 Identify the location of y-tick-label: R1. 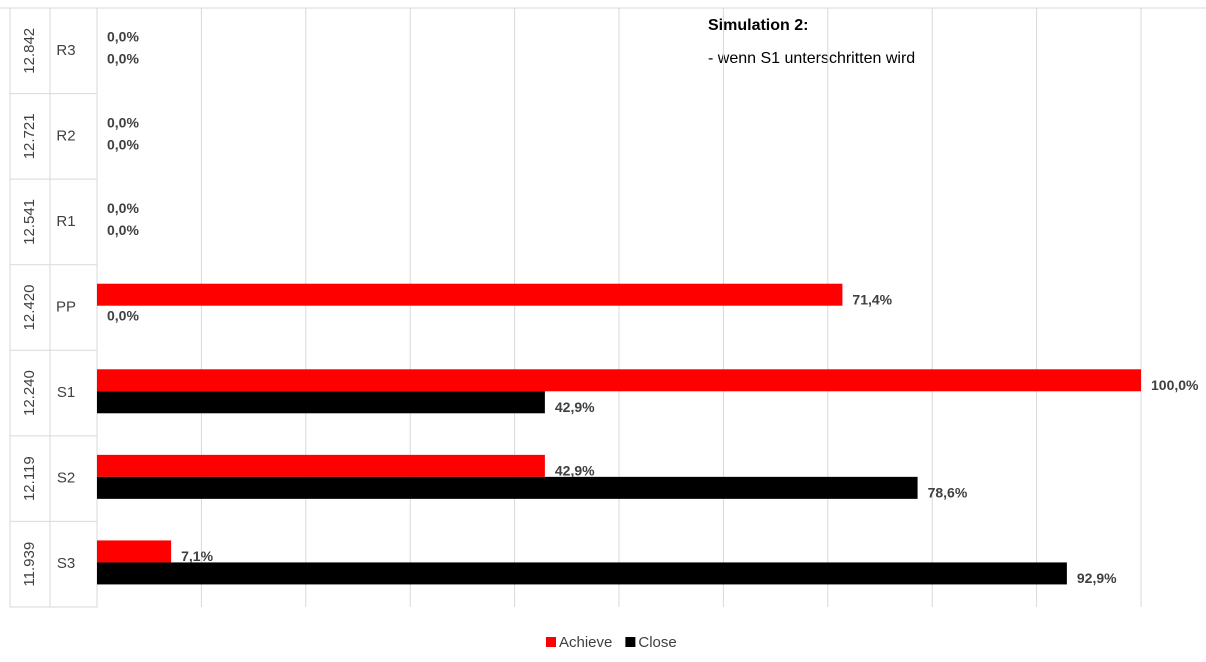
(65, 221).